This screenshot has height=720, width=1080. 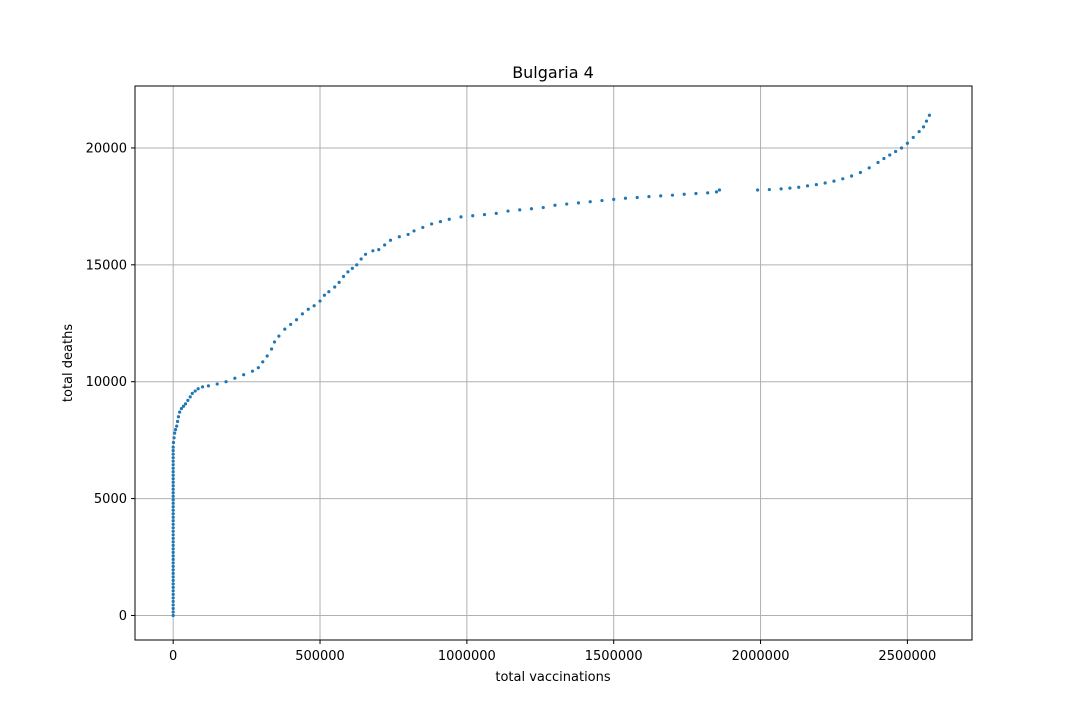 What do you see at coordinates (123, 616) in the screenshot?
I see `y-tick-label: 0` at bounding box center [123, 616].